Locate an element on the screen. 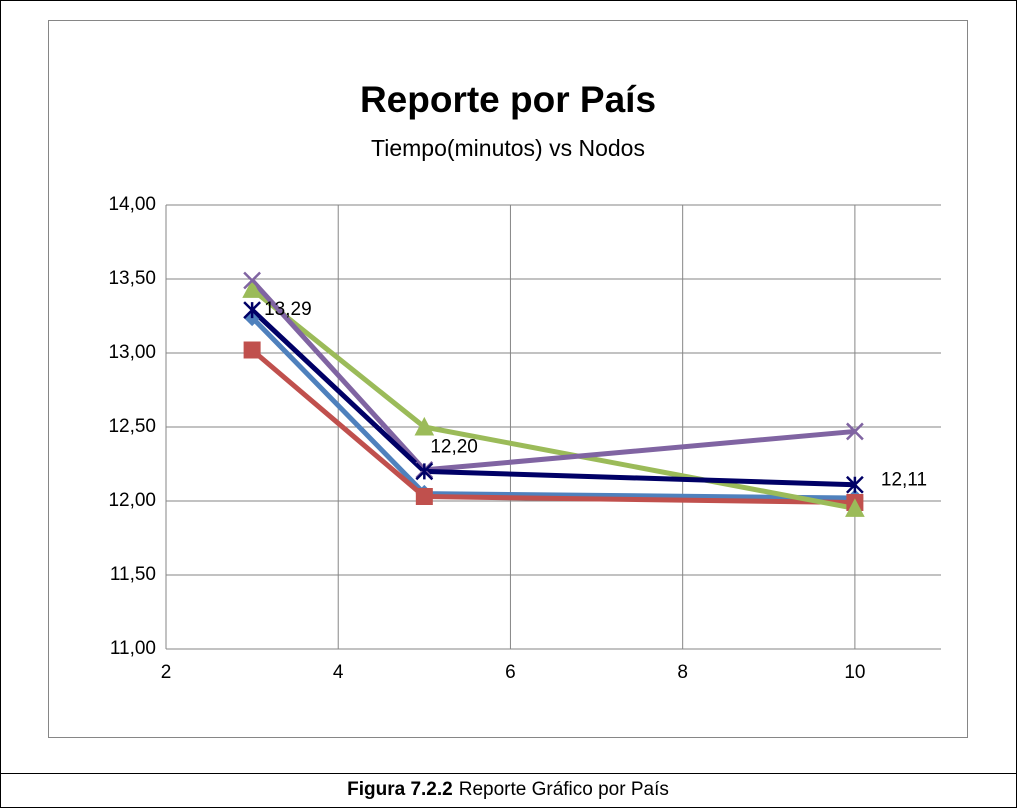  x-tick-label: 8 is located at coordinates (682, 672).